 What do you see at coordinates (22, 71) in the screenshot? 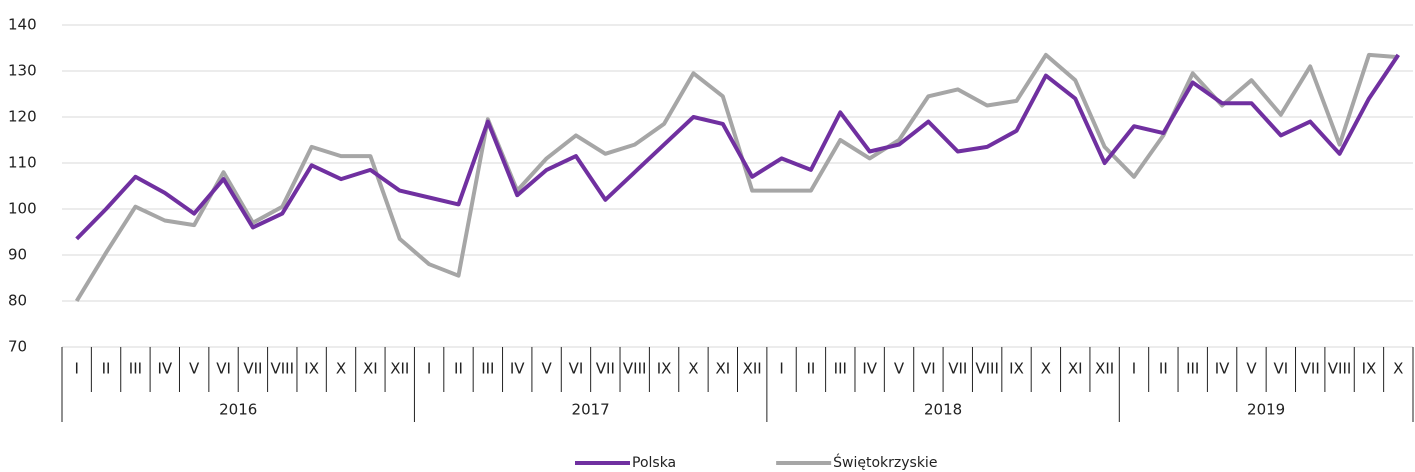
I see `y-tick-label: 130` at bounding box center [22, 71].